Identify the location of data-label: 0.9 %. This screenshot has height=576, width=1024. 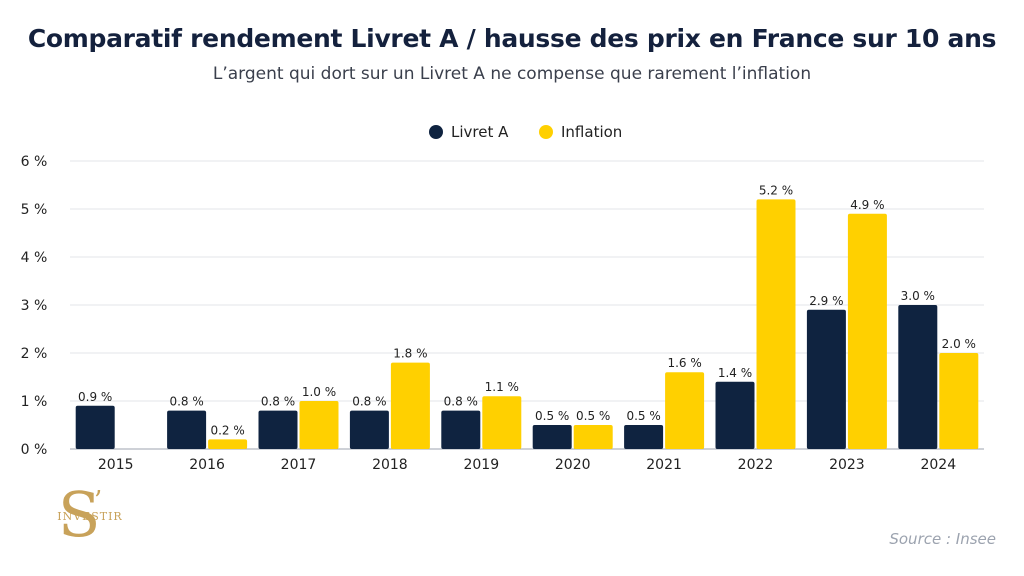
(95, 397).